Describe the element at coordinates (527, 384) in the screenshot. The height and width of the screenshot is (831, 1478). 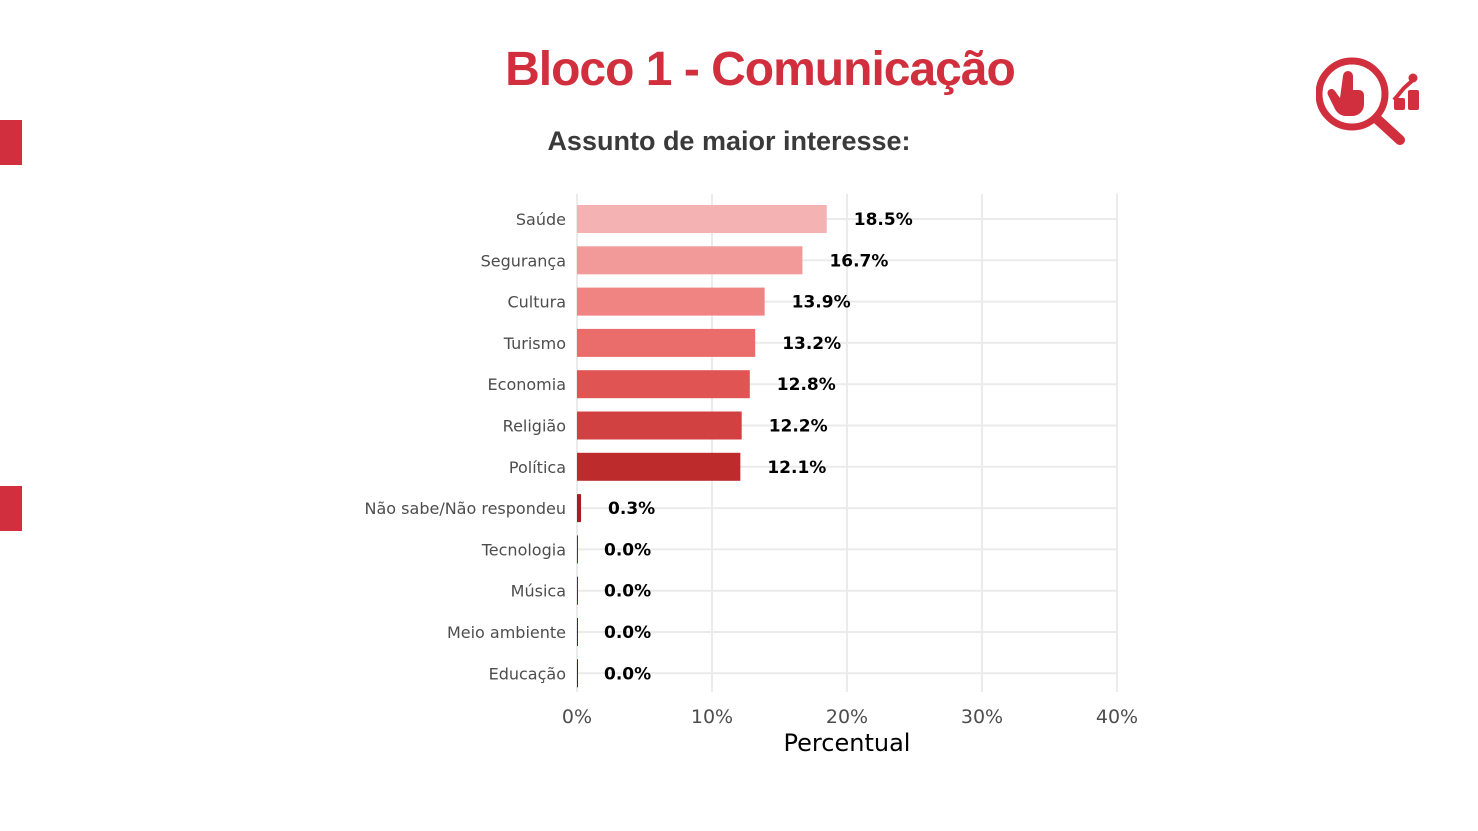
I see `category-label: Economia` at that location.